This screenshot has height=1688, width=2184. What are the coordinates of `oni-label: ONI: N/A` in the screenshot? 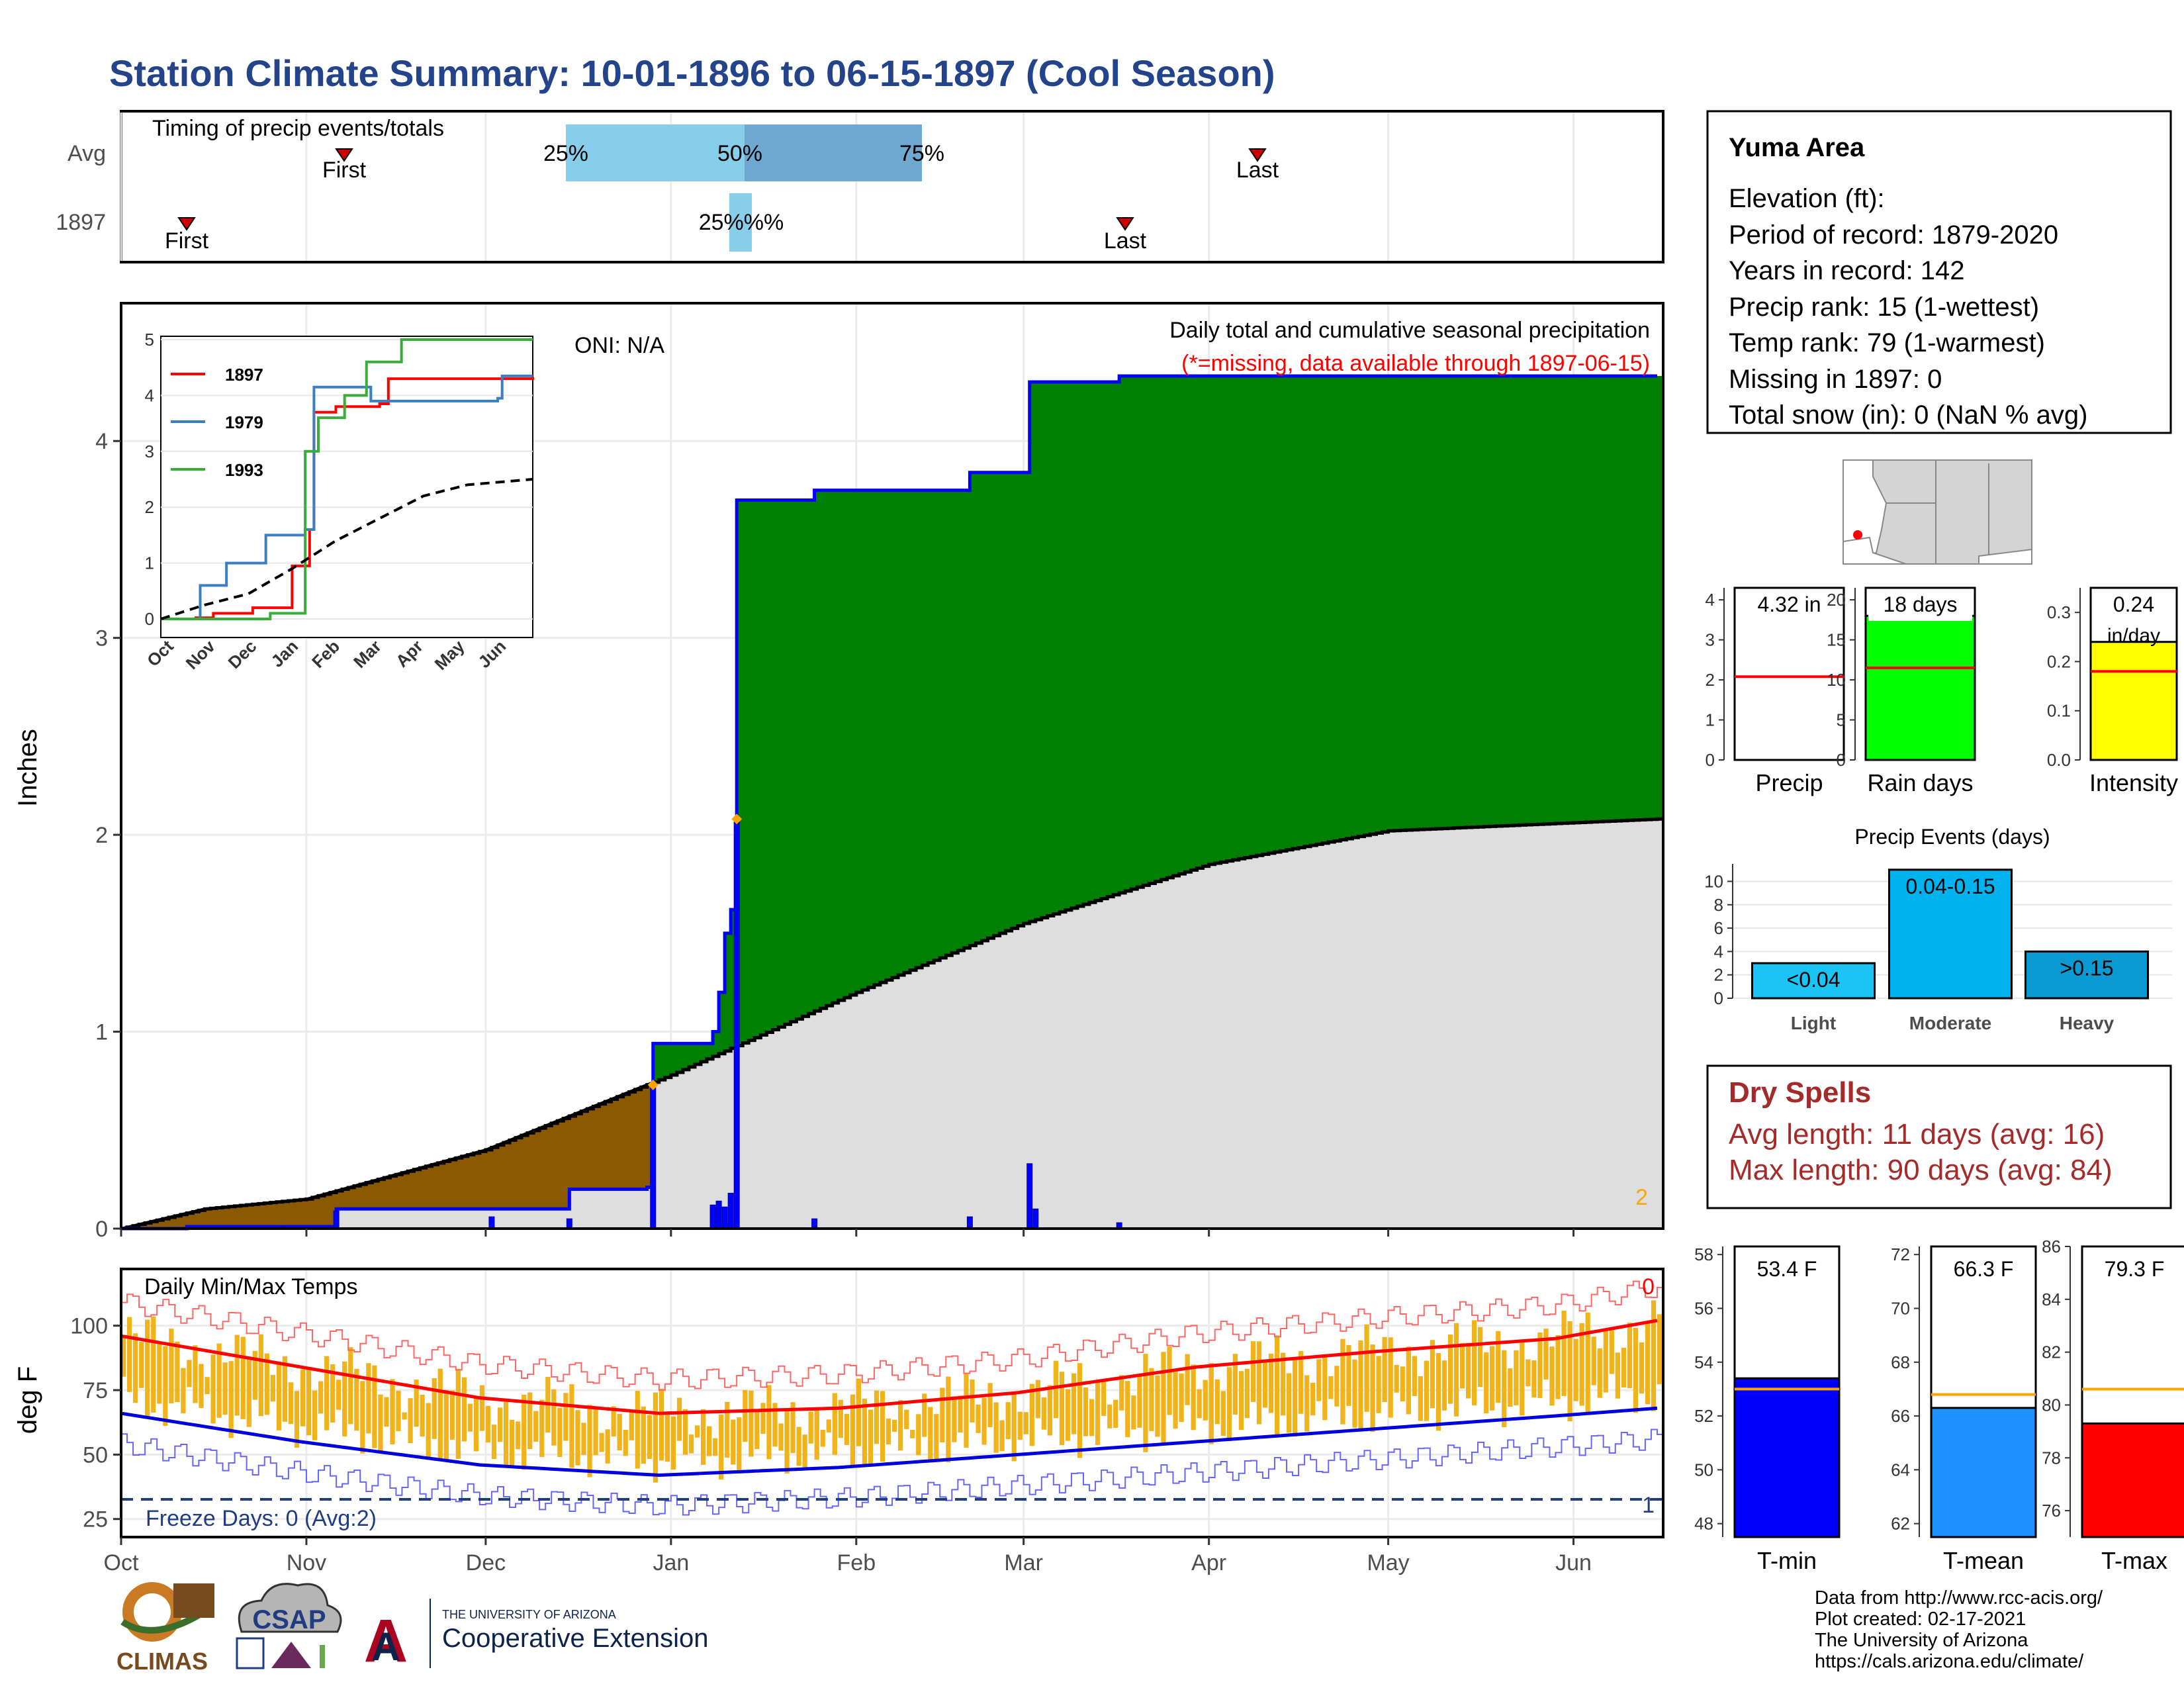 It's located at (619, 345).